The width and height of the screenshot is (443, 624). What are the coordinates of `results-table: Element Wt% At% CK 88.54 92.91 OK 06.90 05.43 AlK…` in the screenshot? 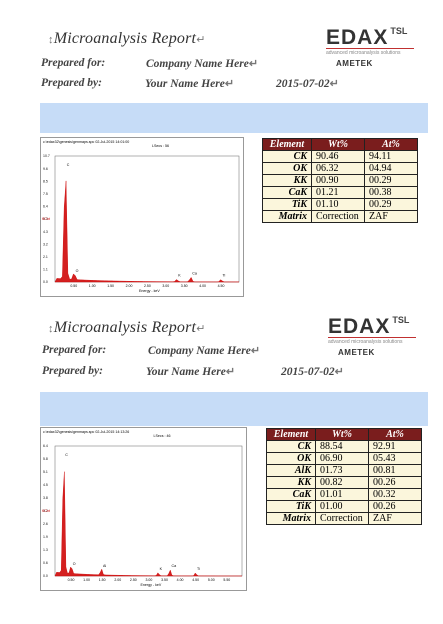 It's located at (344, 476).